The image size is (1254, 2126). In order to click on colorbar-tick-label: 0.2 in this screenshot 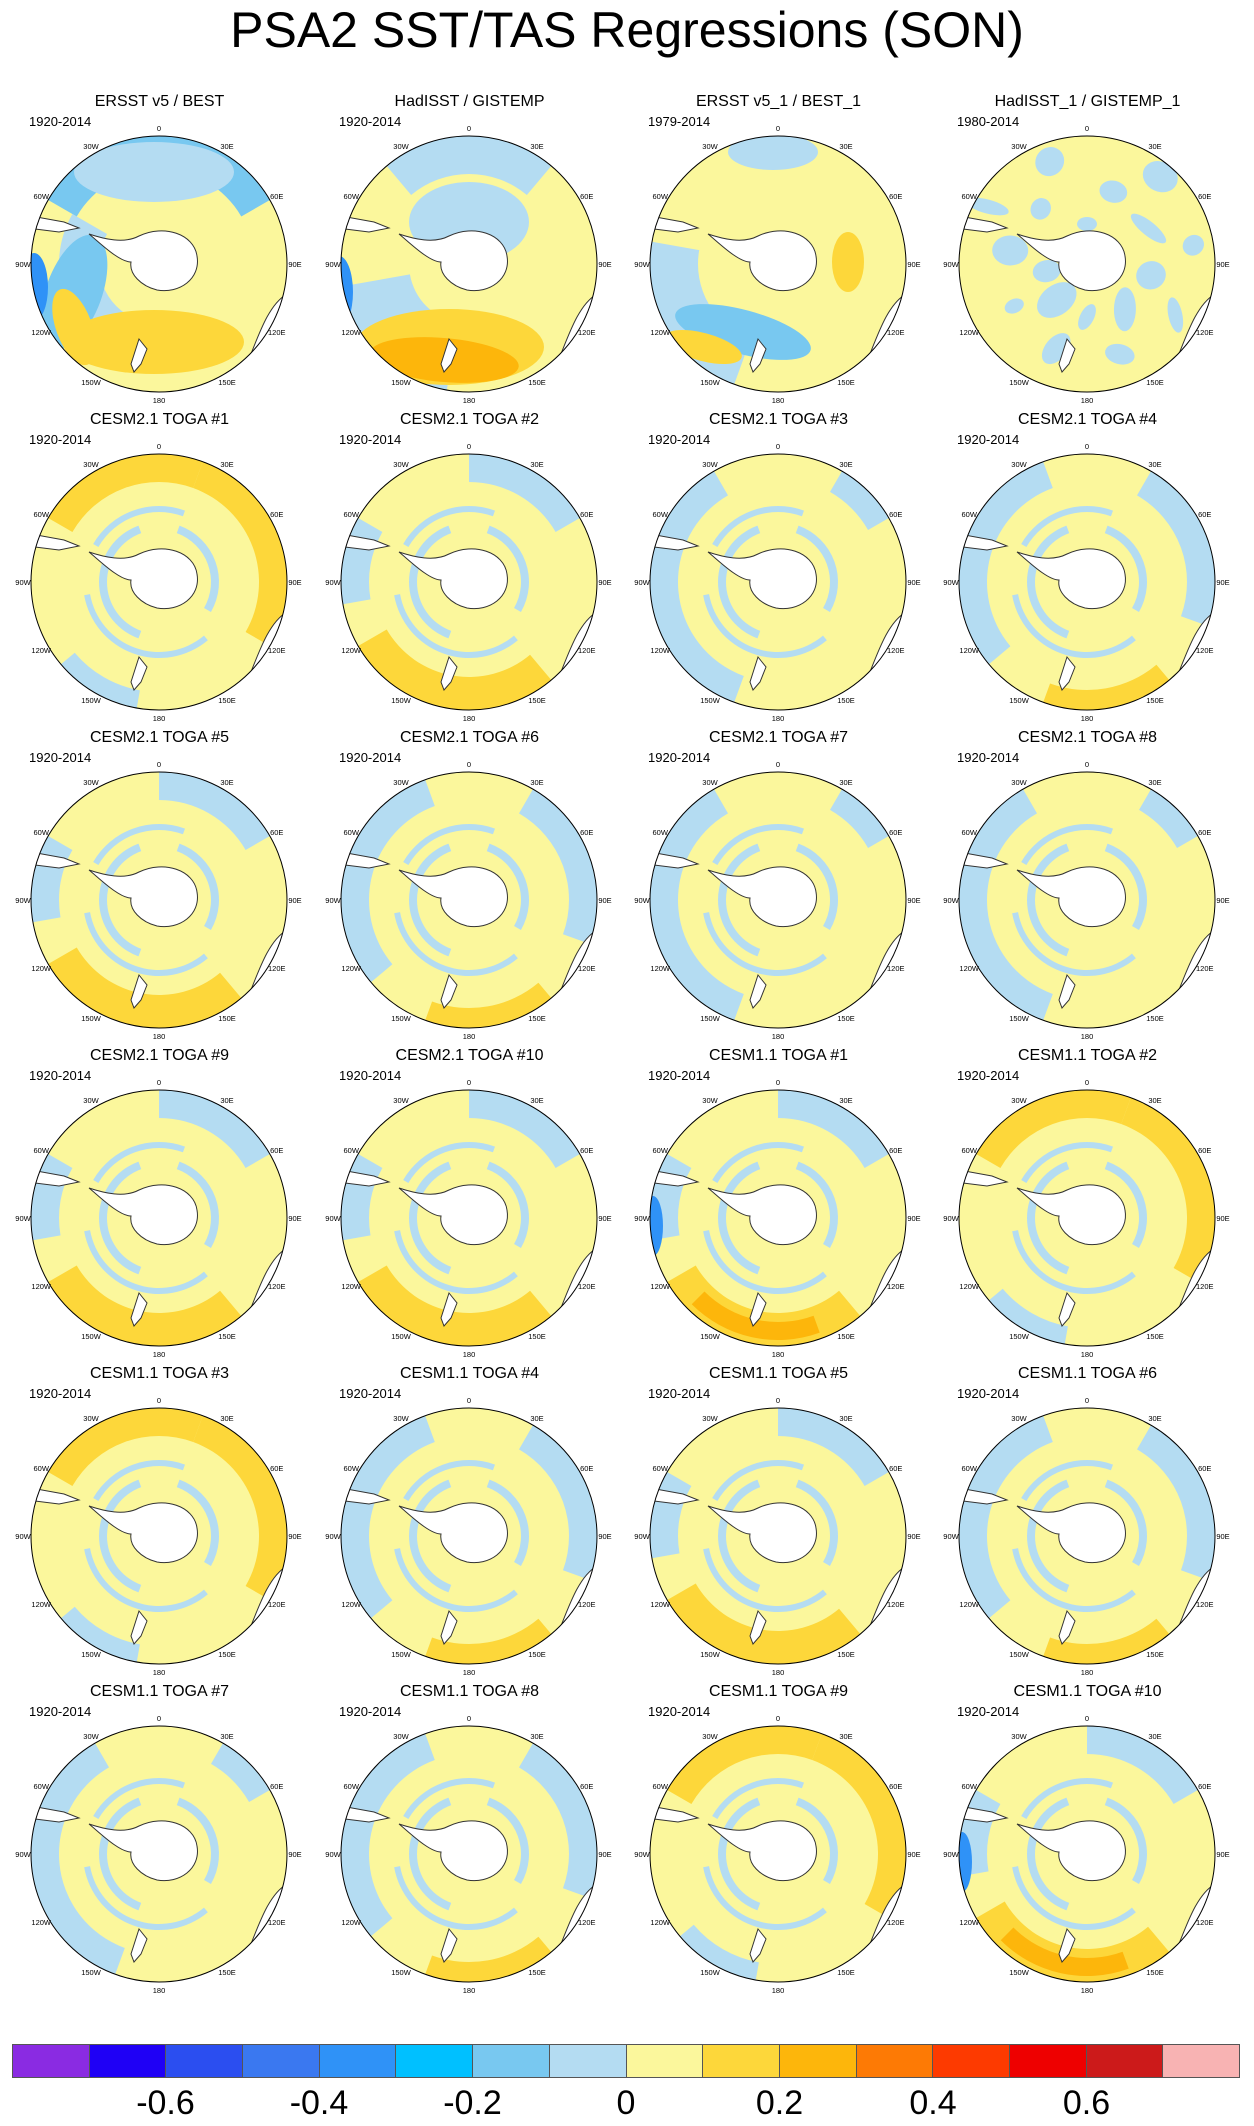, I will do `click(779, 2103)`.